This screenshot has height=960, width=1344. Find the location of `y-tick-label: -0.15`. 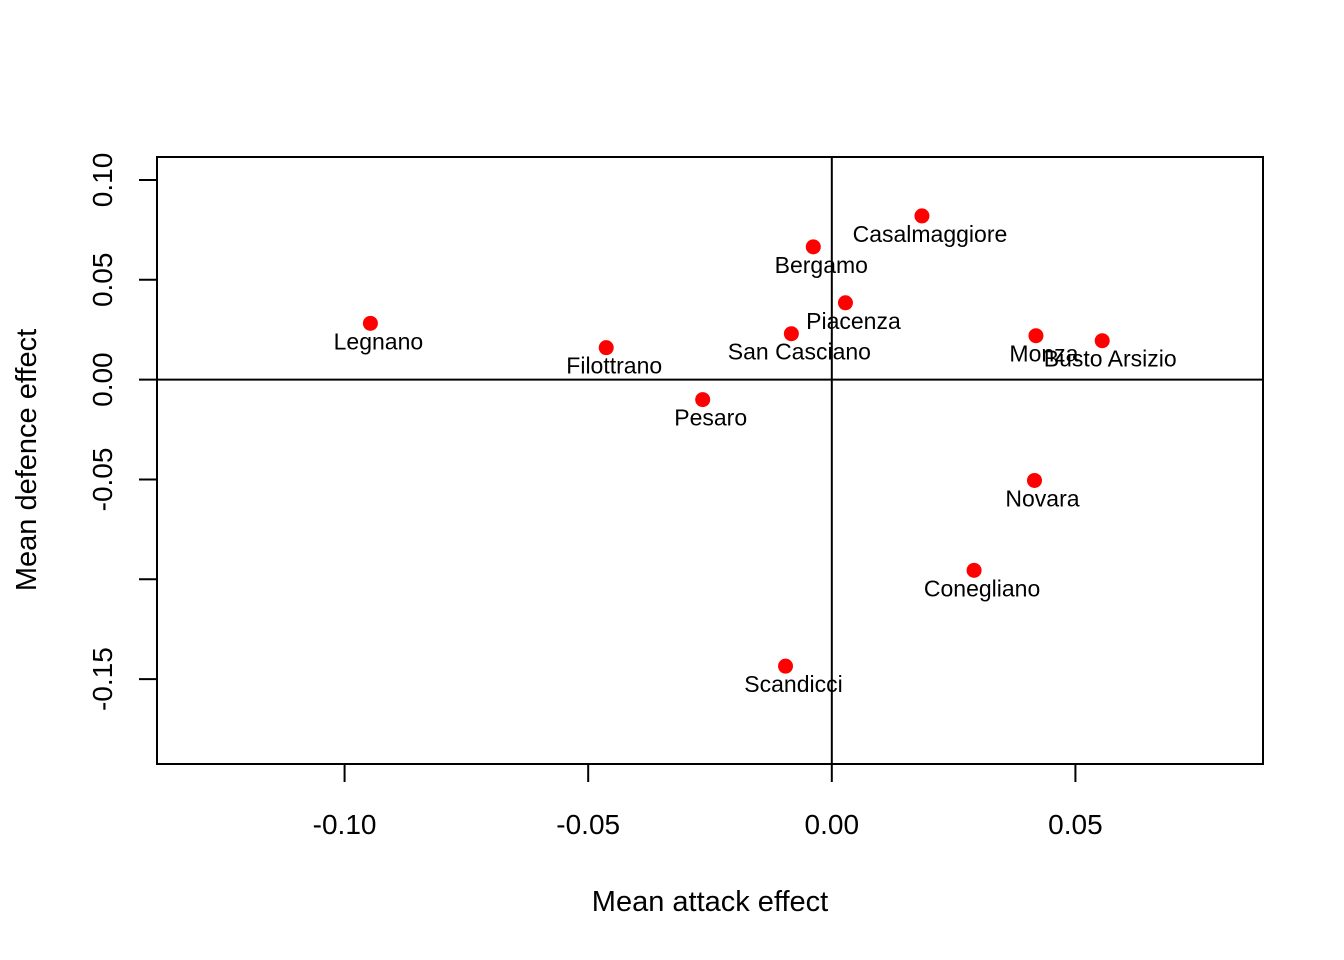

y-tick-label: -0.15 is located at coordinates (102, 679).